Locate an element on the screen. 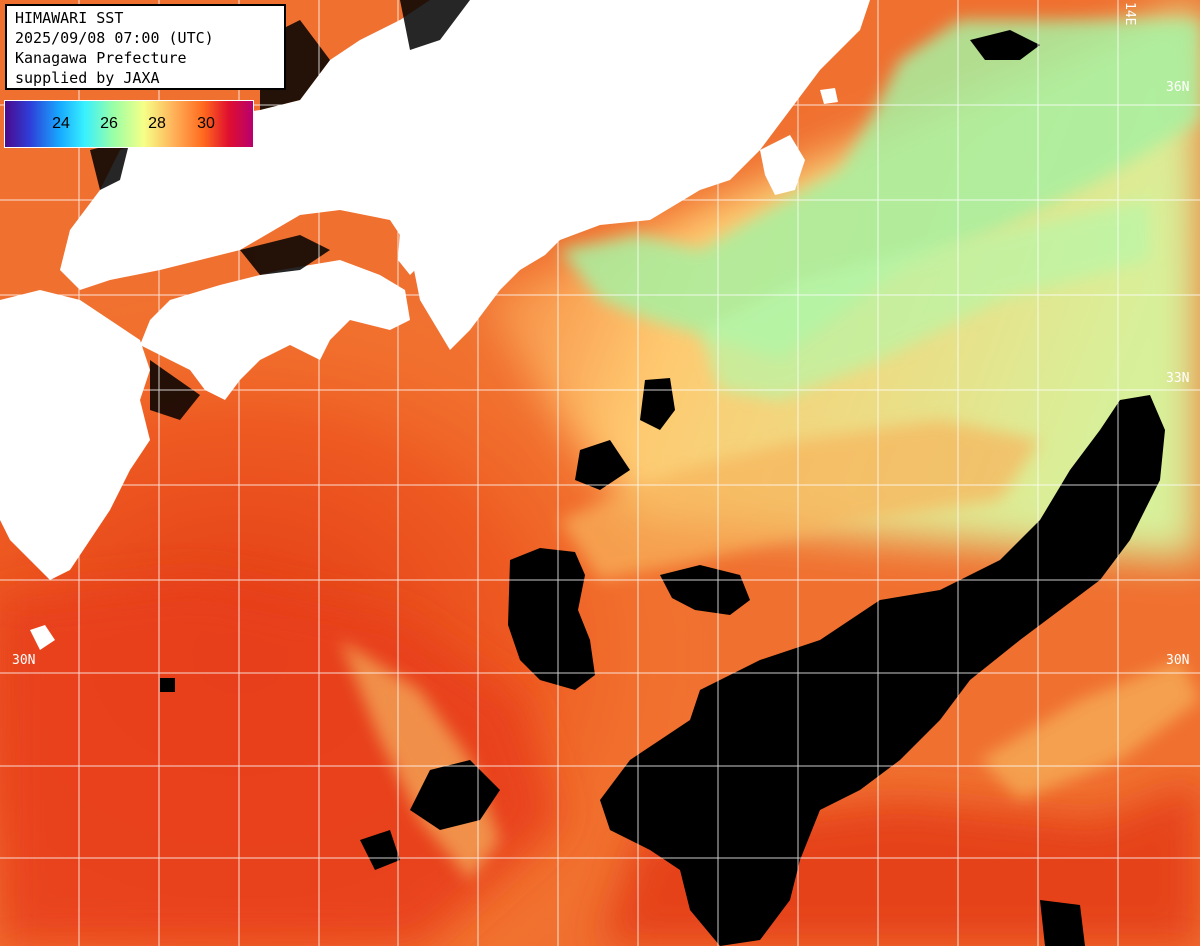 The width and height of the screenshot is (1200, 946). product-title: HIMAWARI SST is located at coordinates (69, 18).